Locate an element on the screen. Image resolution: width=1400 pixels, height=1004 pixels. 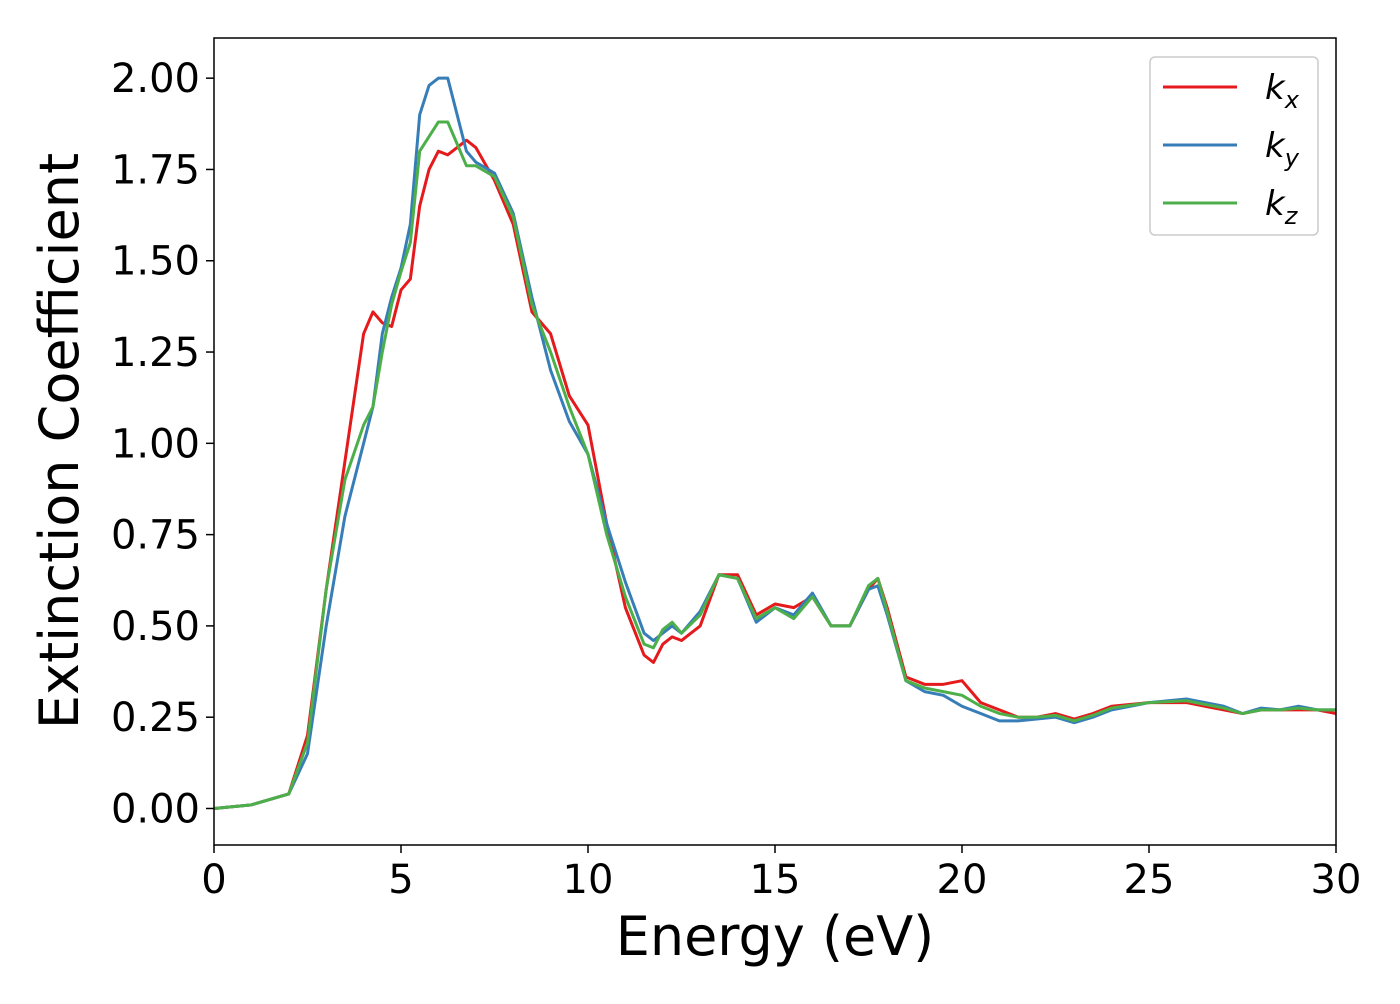
x-tick-label: 0 is located at coordinates (213, 880).